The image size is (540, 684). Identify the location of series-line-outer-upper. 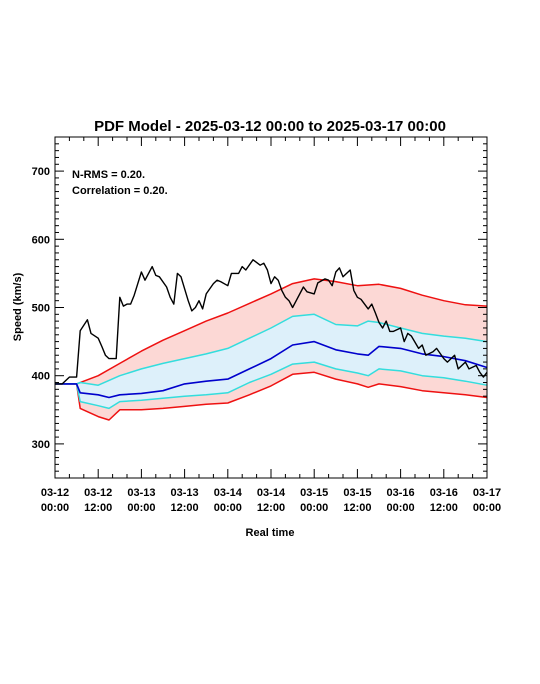
(271, 331).